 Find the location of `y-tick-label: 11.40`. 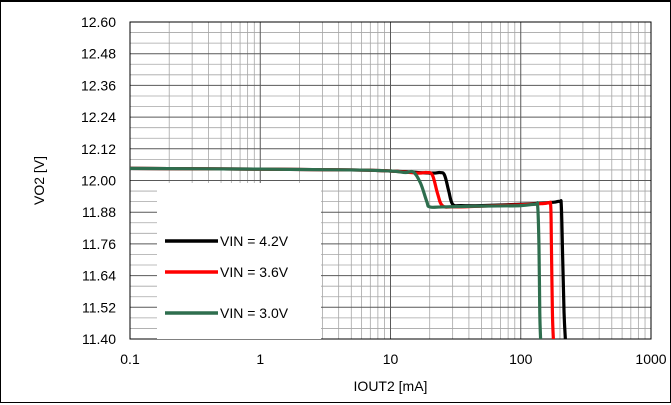

y-tick-label: 11.40 is located at coordinates (99, 339).